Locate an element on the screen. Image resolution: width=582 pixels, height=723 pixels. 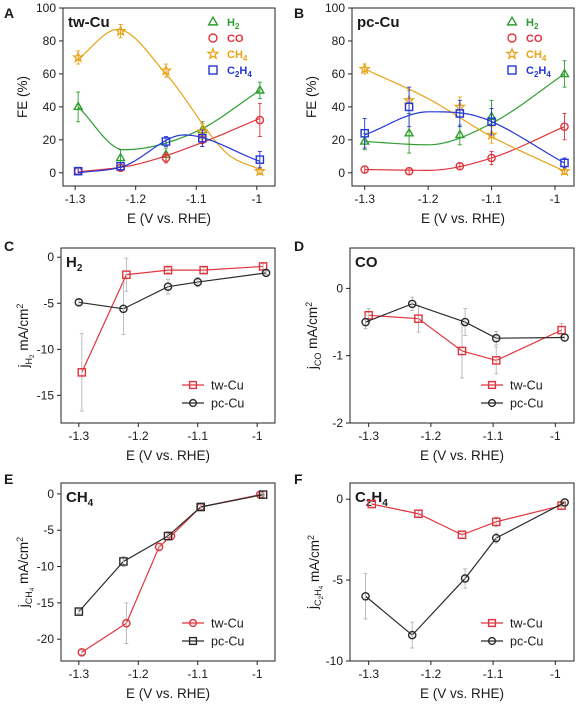
panel-b-plot-frame is located at coordinates (463, 97).